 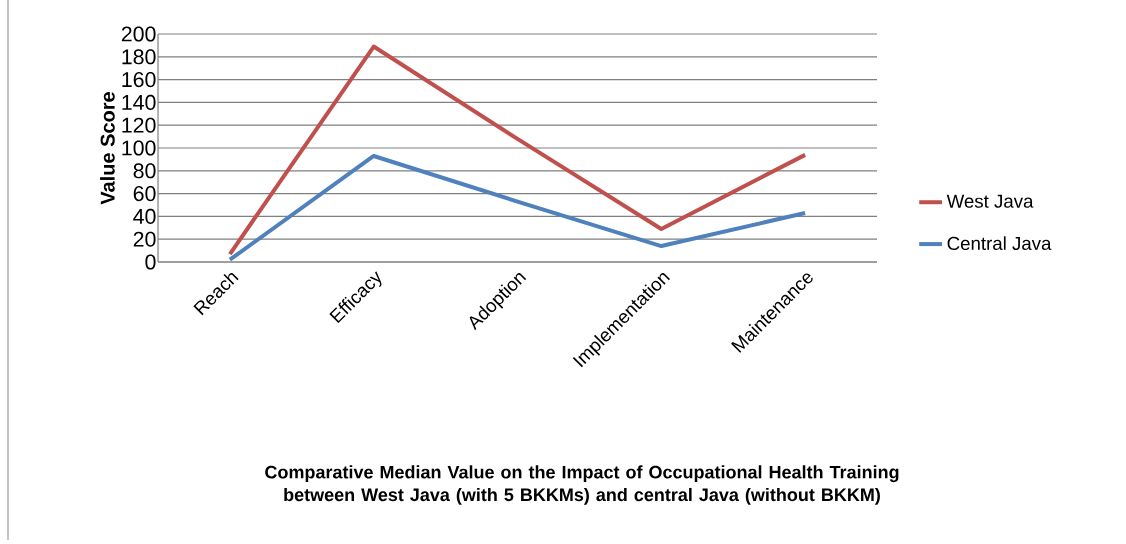 What do you see at coordinates (139, 125) in the screenshot?
I see `y-tick-label: 120` at bounding box center [139, 125].